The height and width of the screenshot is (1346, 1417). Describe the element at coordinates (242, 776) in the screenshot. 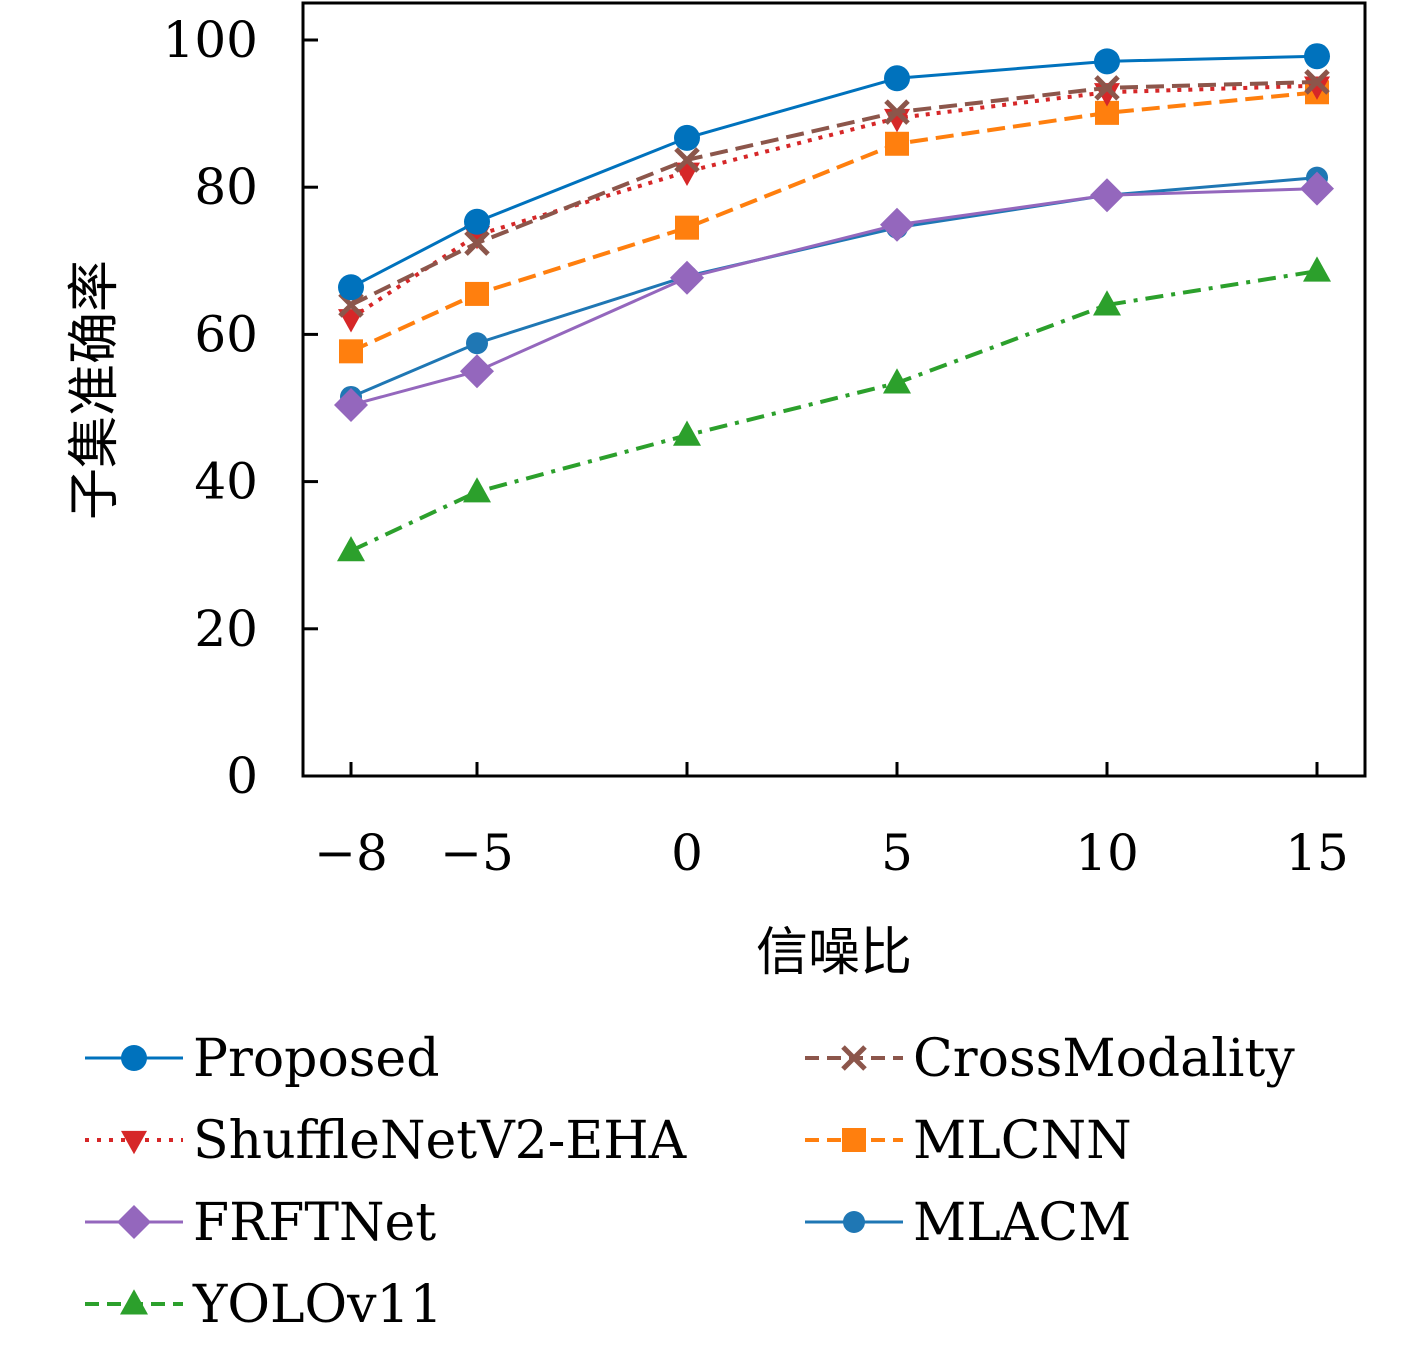

I see `y-tick-label: 0` at that location.